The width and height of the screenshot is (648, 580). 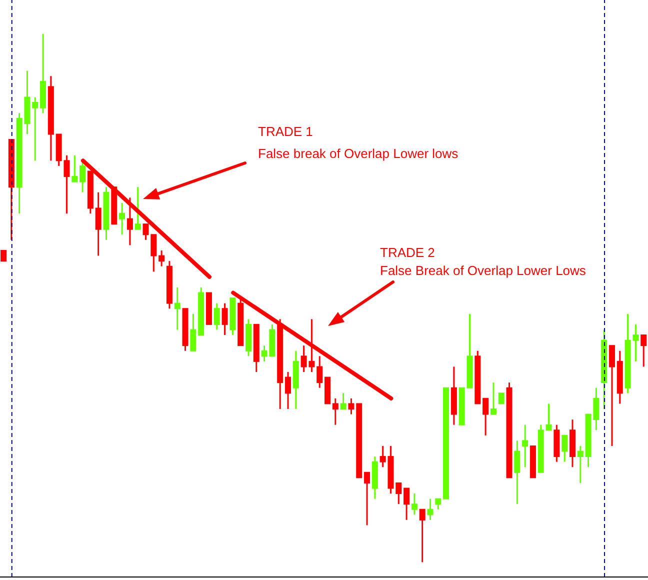 What do you see at coordinates (285, 131) in the screenshot?
I see `annotation: TRADE 1` at bounding box center [285, 131].